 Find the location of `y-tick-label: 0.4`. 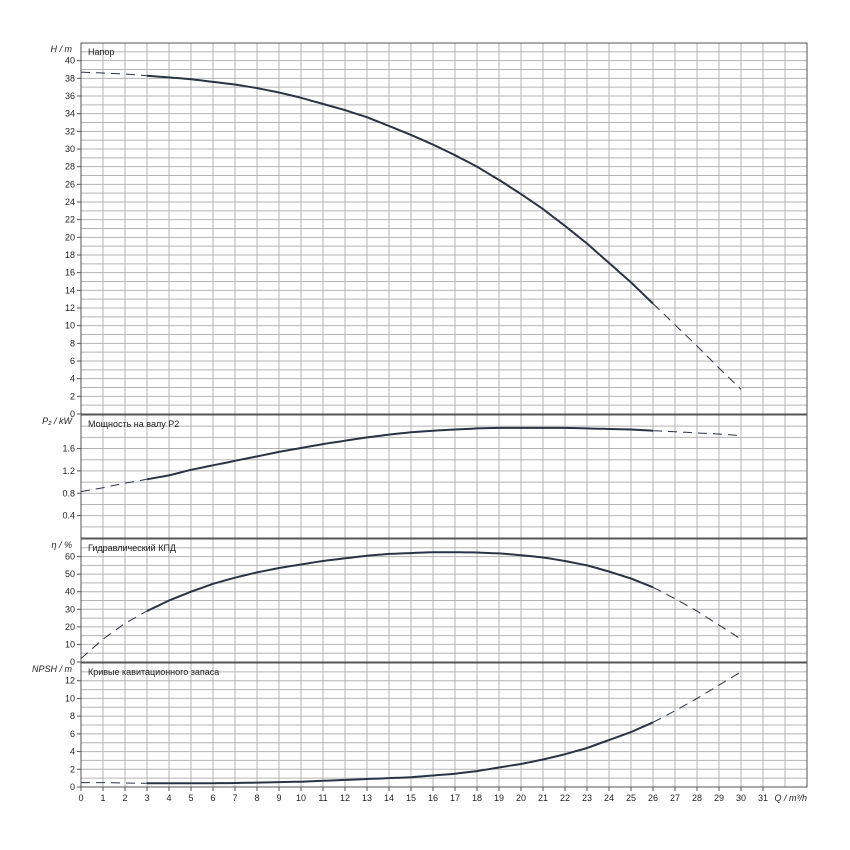

y-tick-label: 0.4 is located at coordinates (68, 516).